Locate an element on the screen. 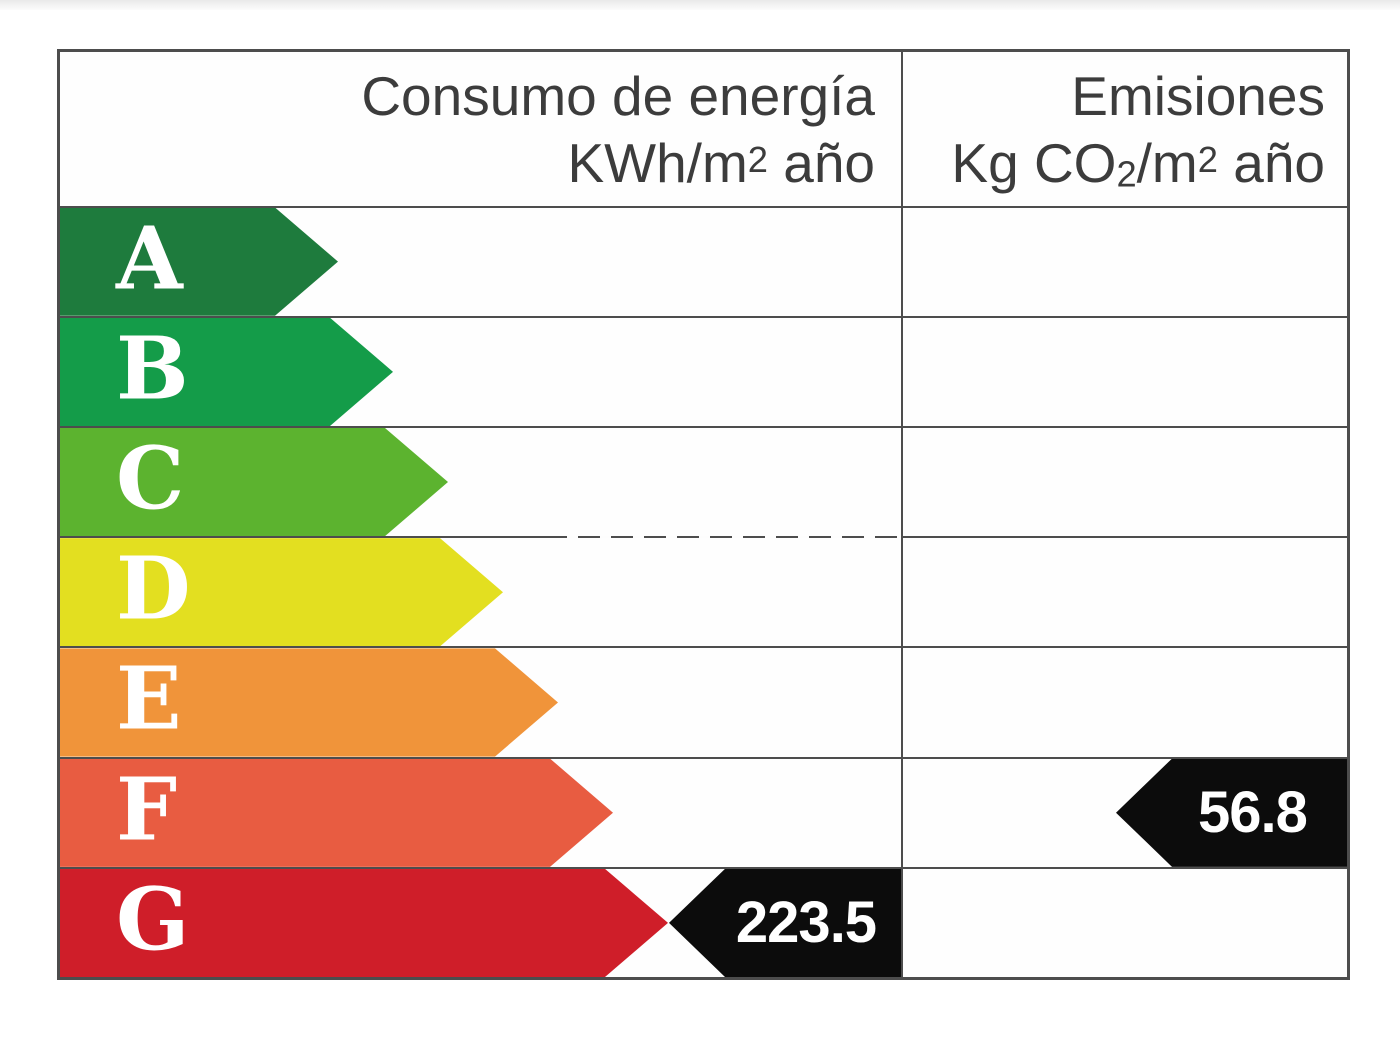 The height and width of the screenshot is (1050, 1400). energy-cell-b: B is located at coordinates (480, 372).